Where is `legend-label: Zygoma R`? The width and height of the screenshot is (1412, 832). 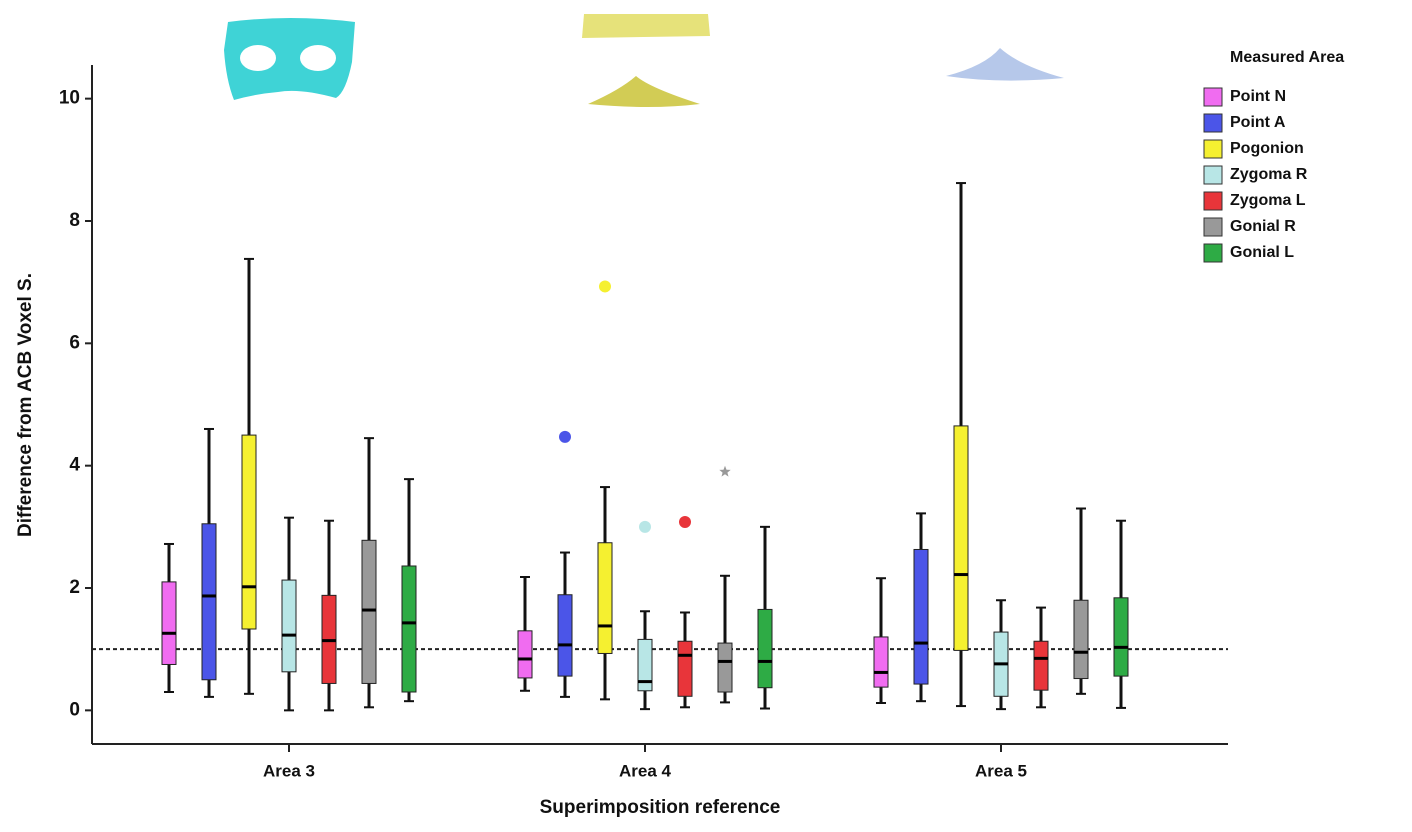 legend-label: Zygoma R is located at coordinates (1269, 174).